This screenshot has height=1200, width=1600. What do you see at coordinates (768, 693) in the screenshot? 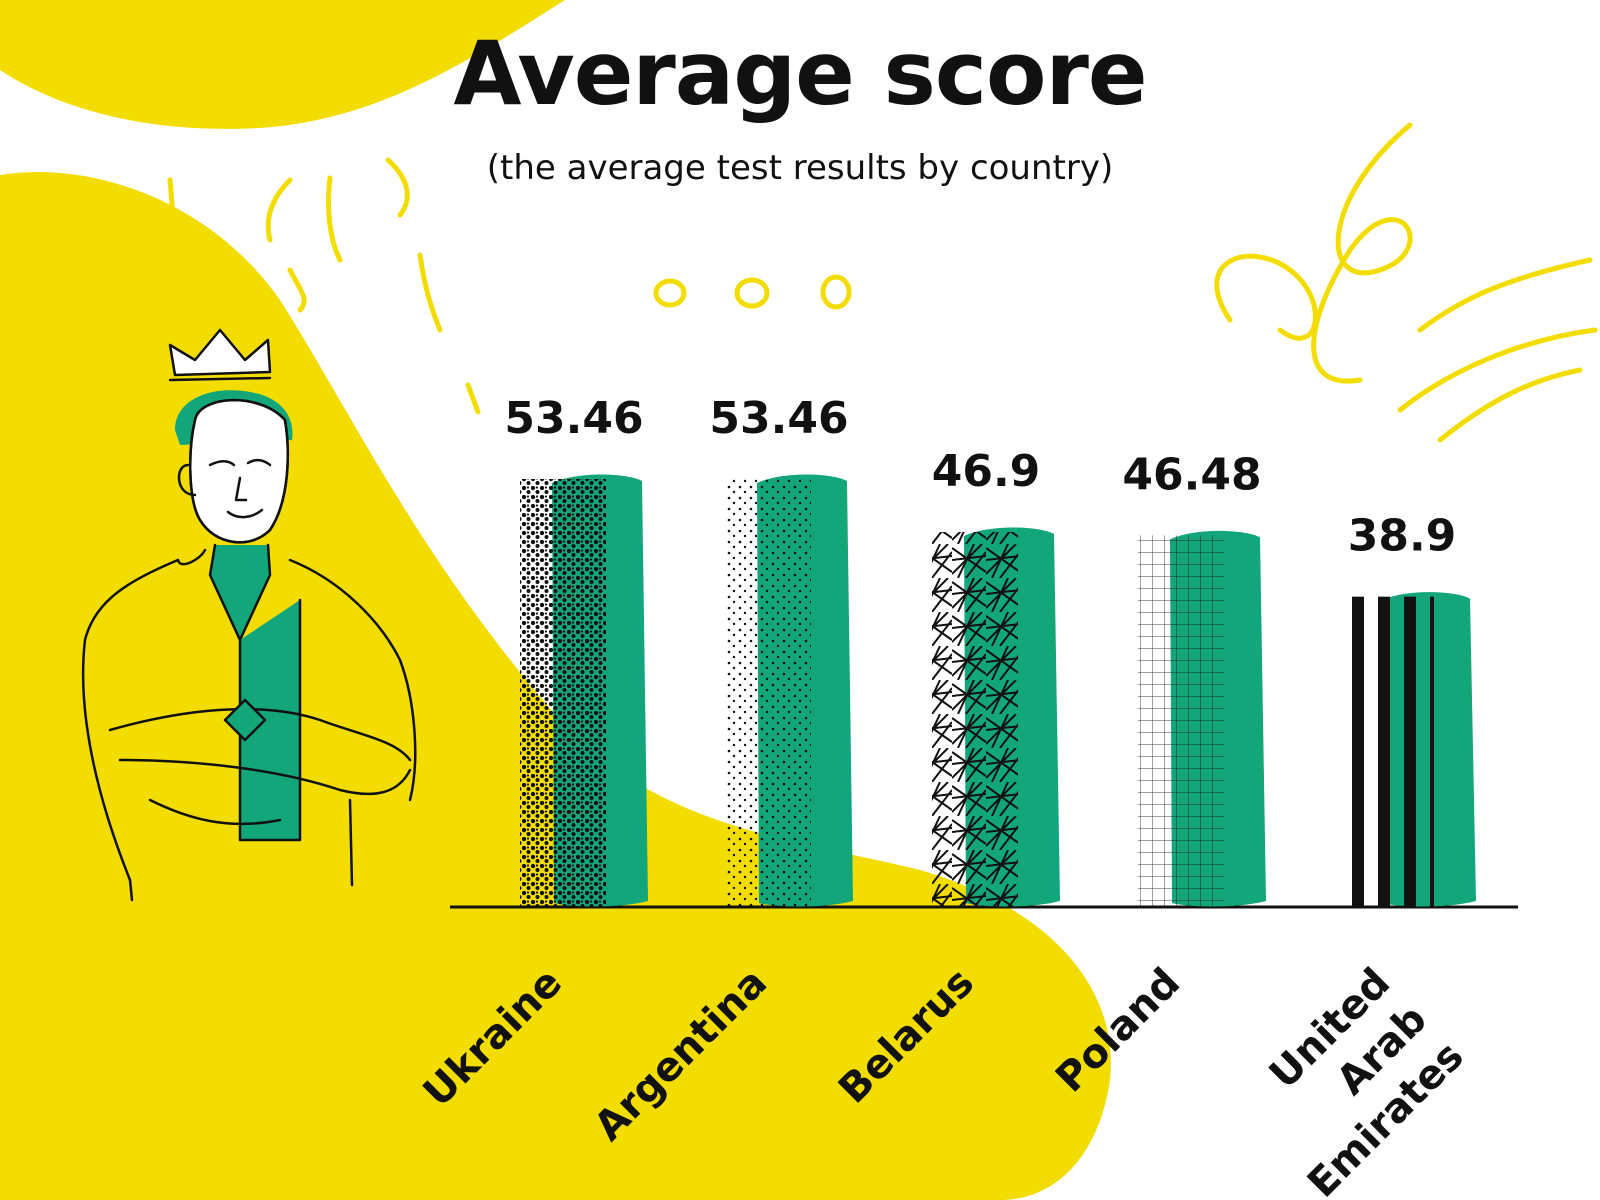
I see `bar-texture-sparse-dots` at bounding box center [768, 693].